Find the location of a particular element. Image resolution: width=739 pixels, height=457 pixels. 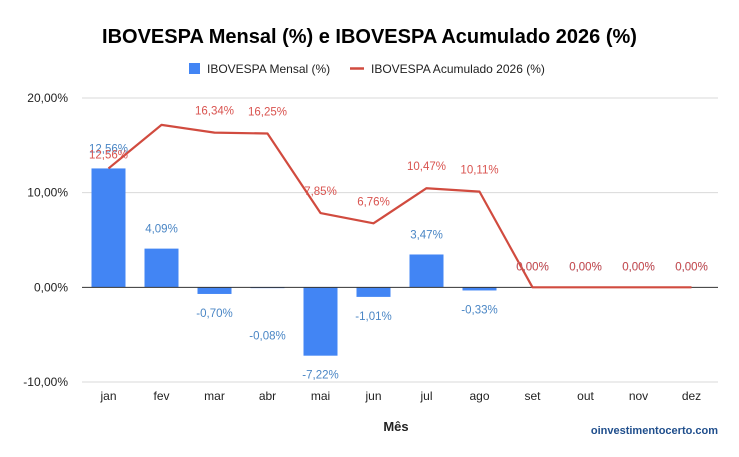

bar-label-fev: 4,09% is located at coordinates (161, 230).